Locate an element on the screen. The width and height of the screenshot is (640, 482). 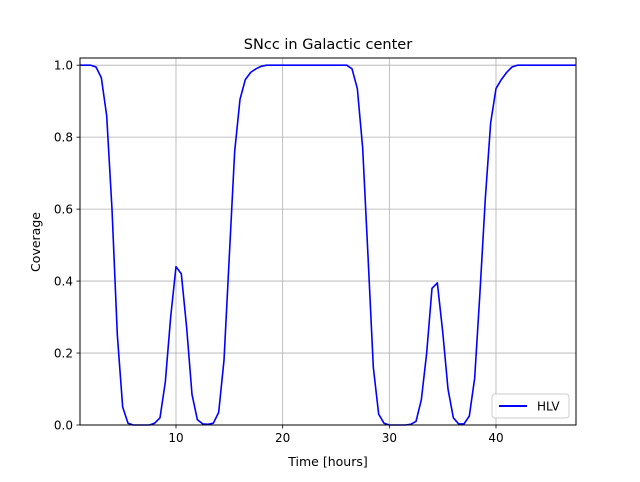
y-tick-label: 0.2 is located at coordinates (63, 354).